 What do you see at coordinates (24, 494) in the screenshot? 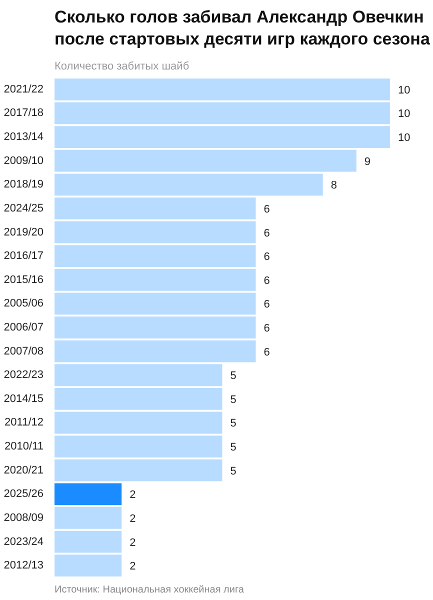
I see `y-tick-label: 2025/26` at bounding box center [24, 494].